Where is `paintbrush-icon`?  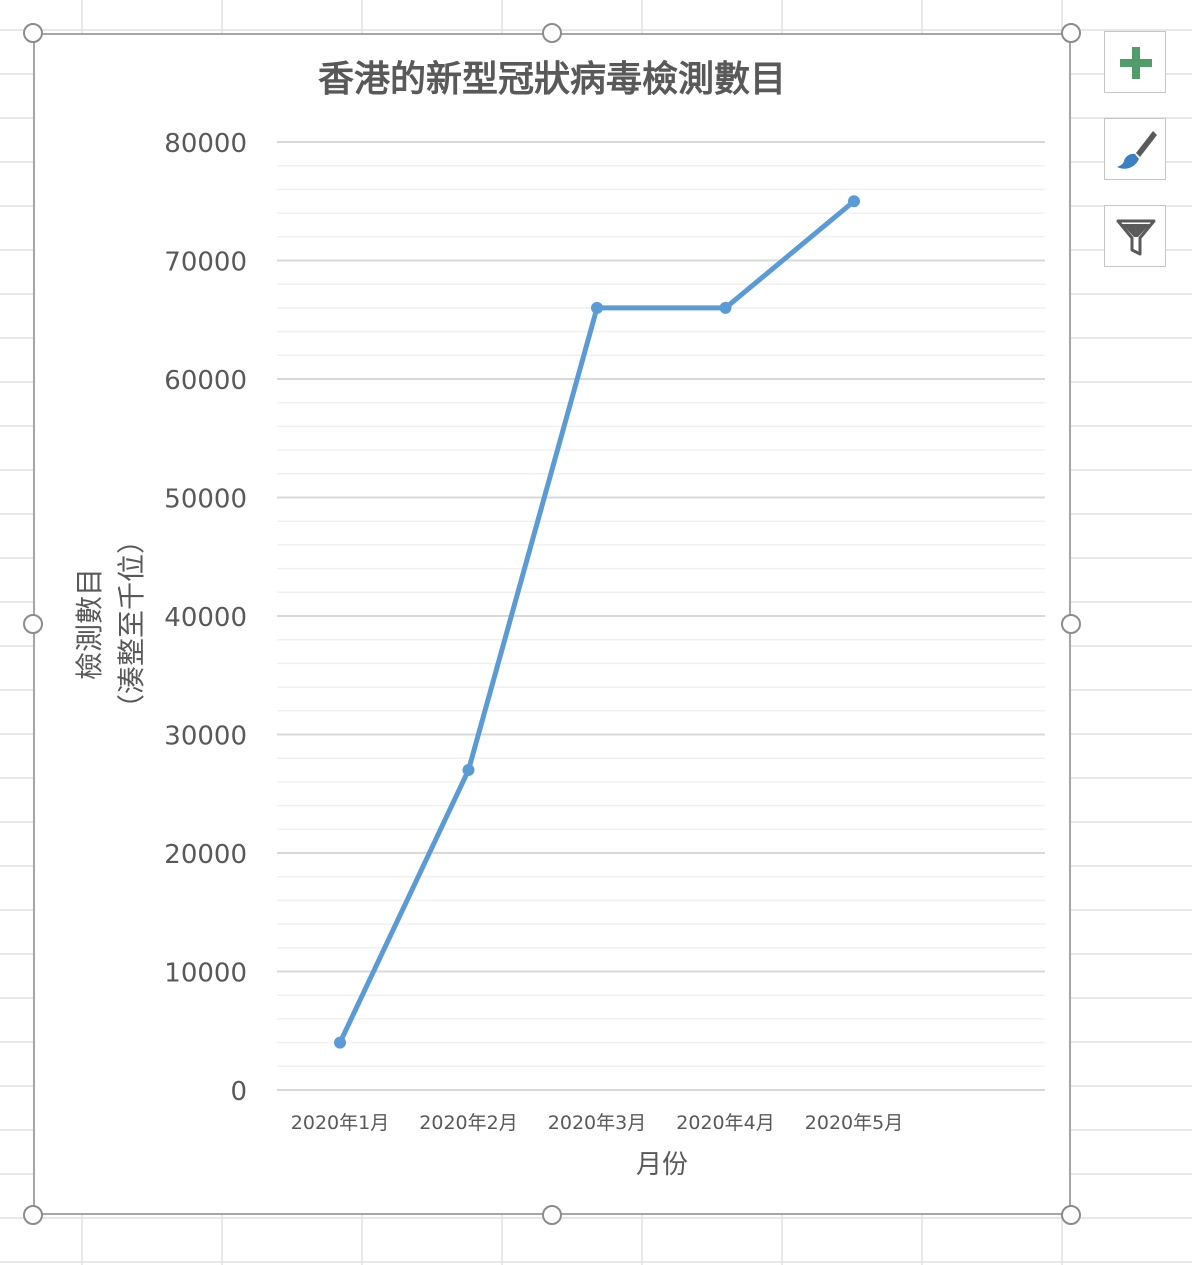
paintbrush-icon is located at coordinates (1137, 150).